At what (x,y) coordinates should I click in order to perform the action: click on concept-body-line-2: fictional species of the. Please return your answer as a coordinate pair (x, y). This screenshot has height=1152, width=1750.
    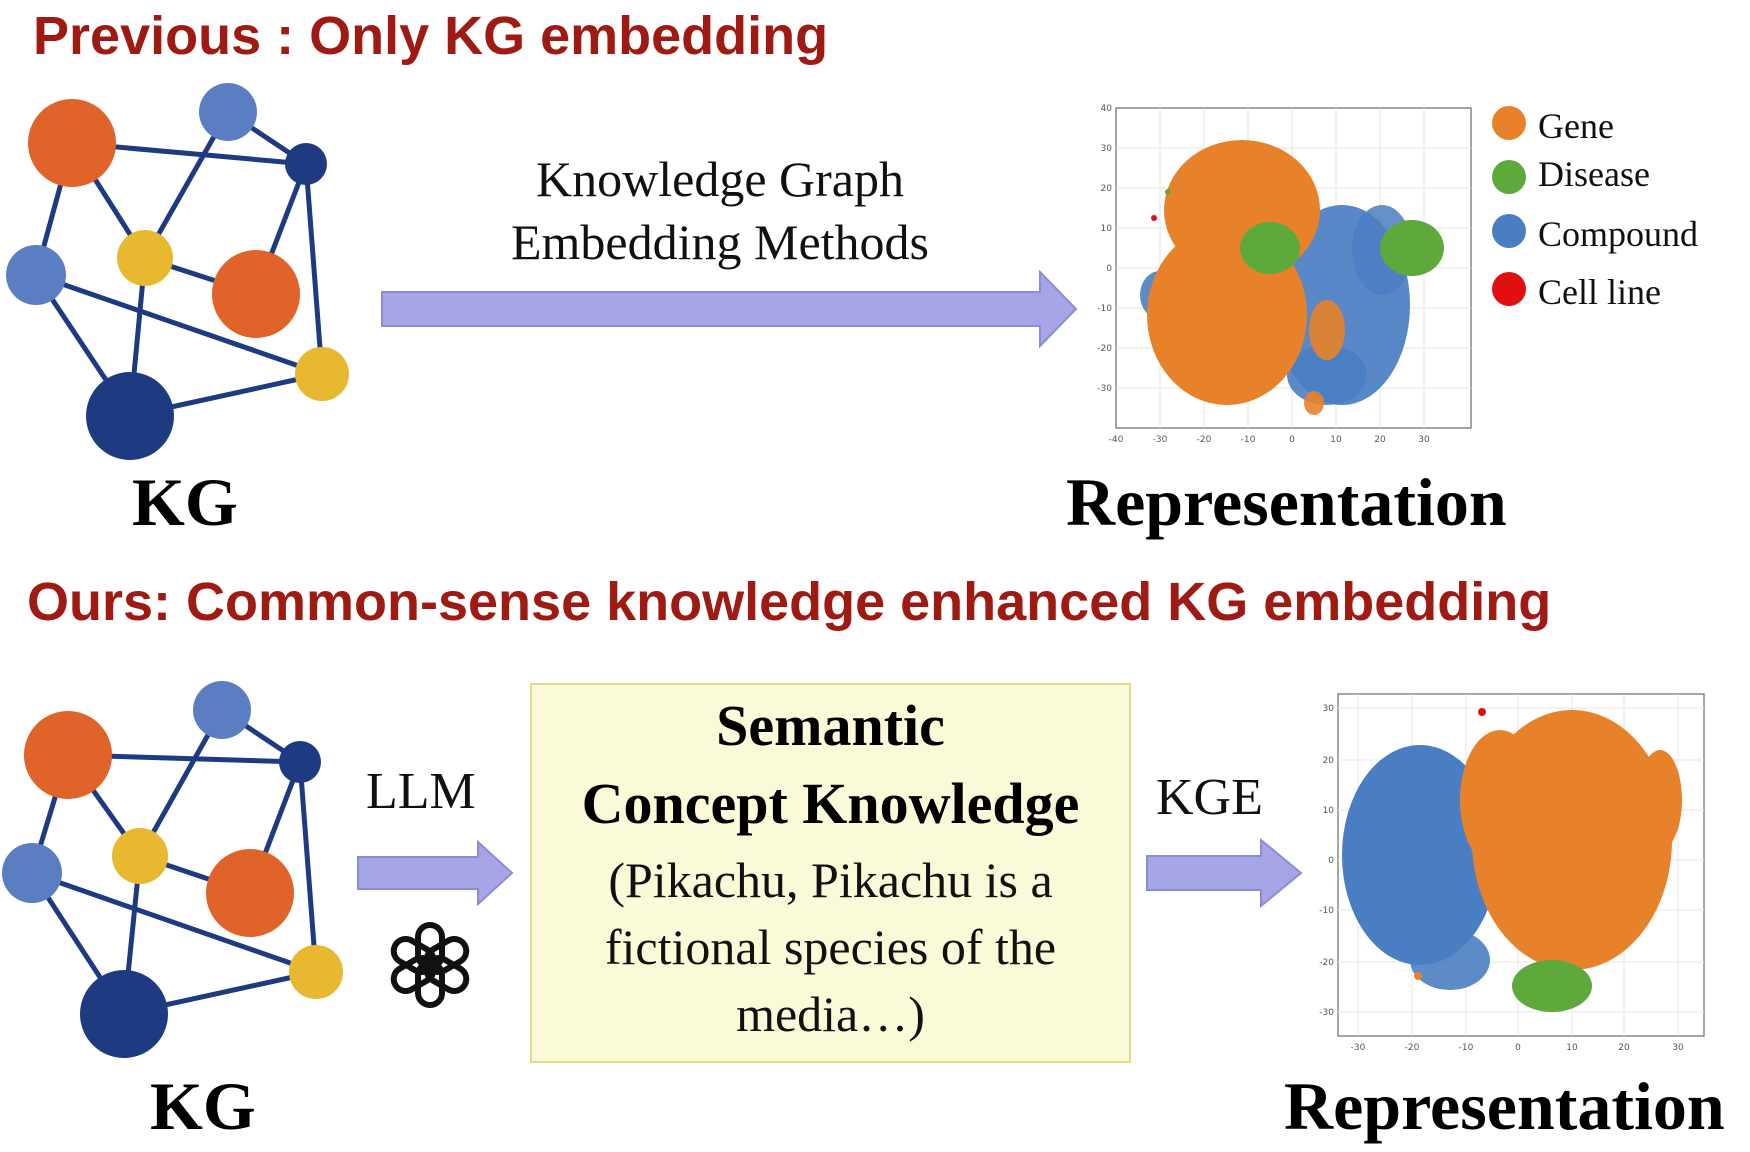
    Looking at the image, I should click on (830, 947).